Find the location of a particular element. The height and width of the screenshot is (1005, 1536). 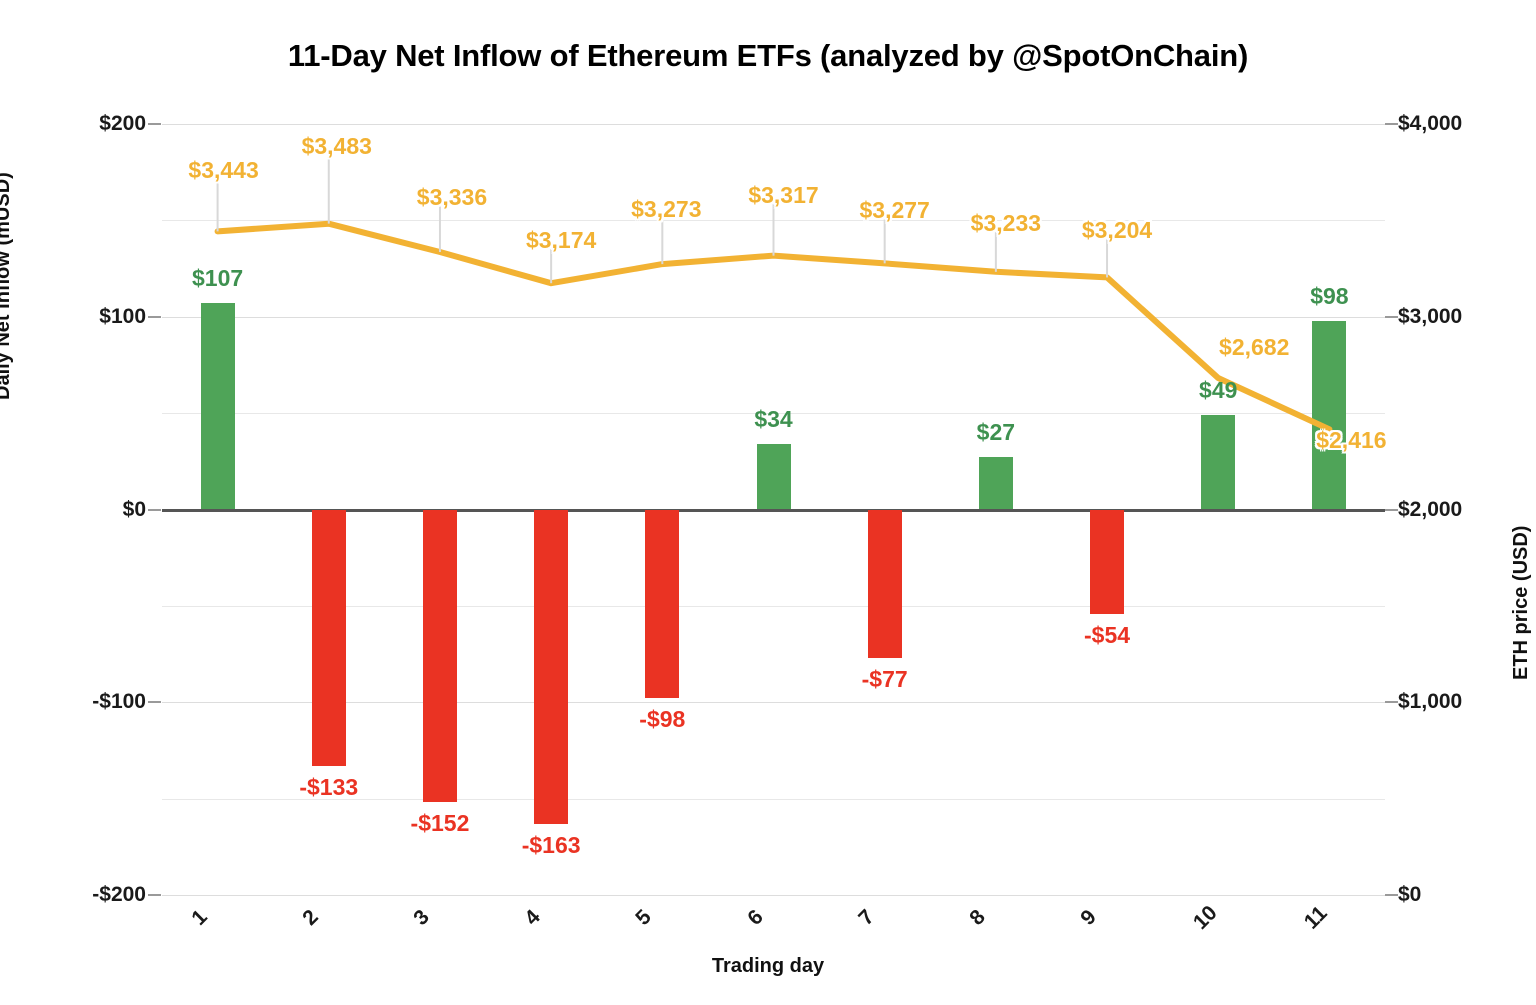

eth-price-label: $2,682 is located at coordinates (1254, 347).